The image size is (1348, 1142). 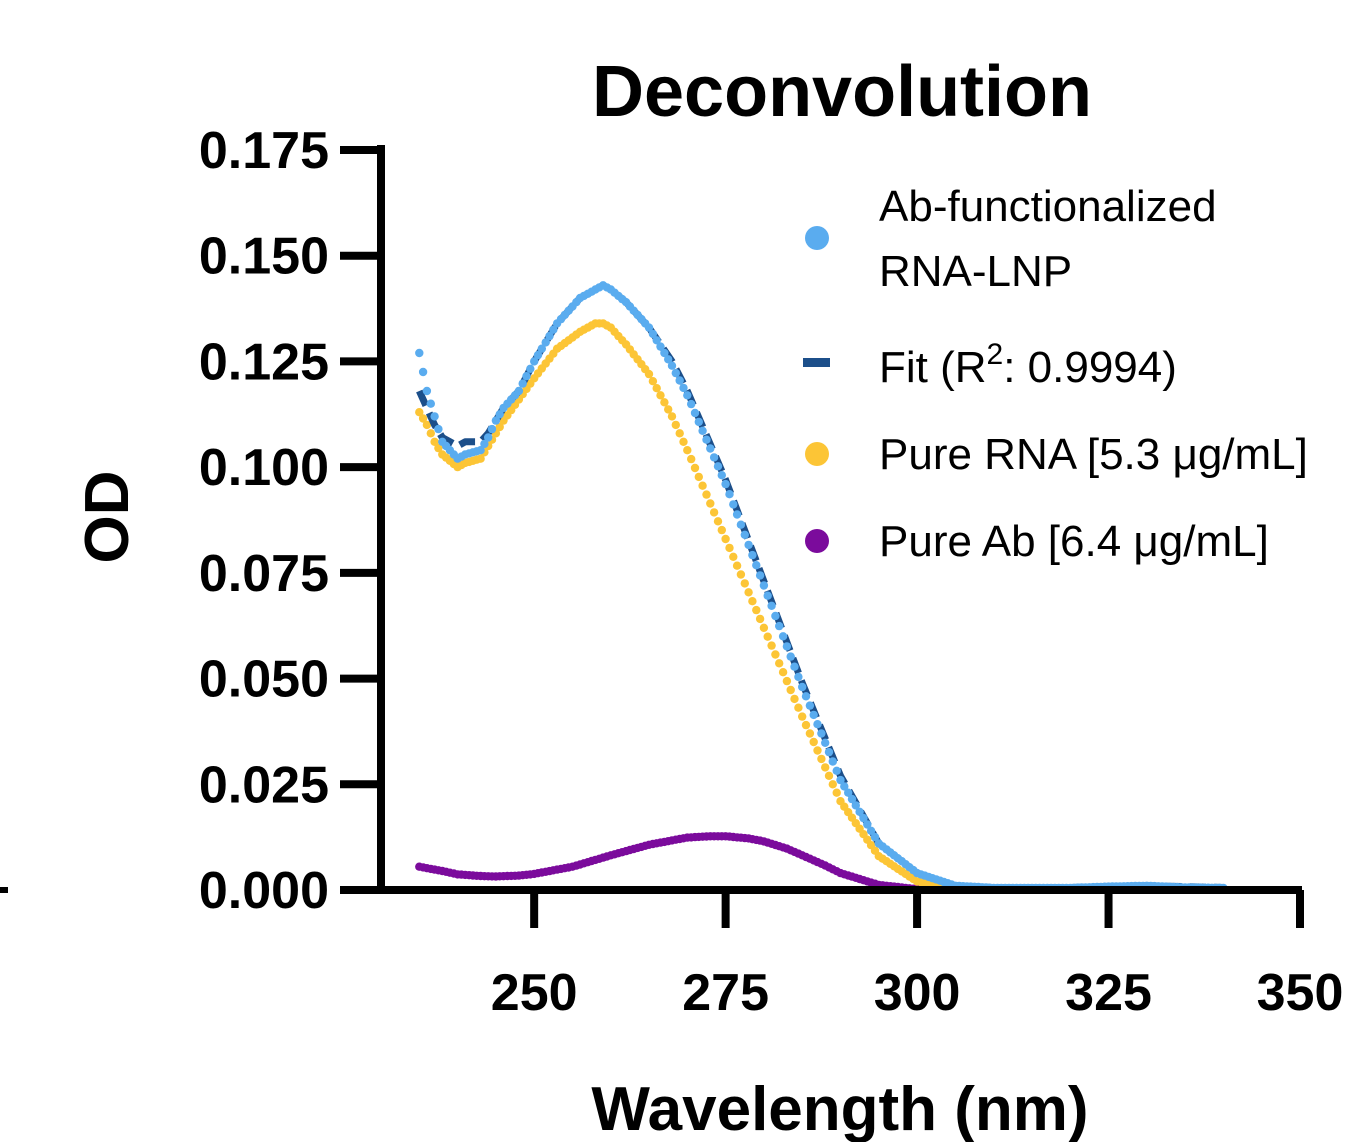 I want to click on y-tick-label: 0.050, so click(x=264, y=680).